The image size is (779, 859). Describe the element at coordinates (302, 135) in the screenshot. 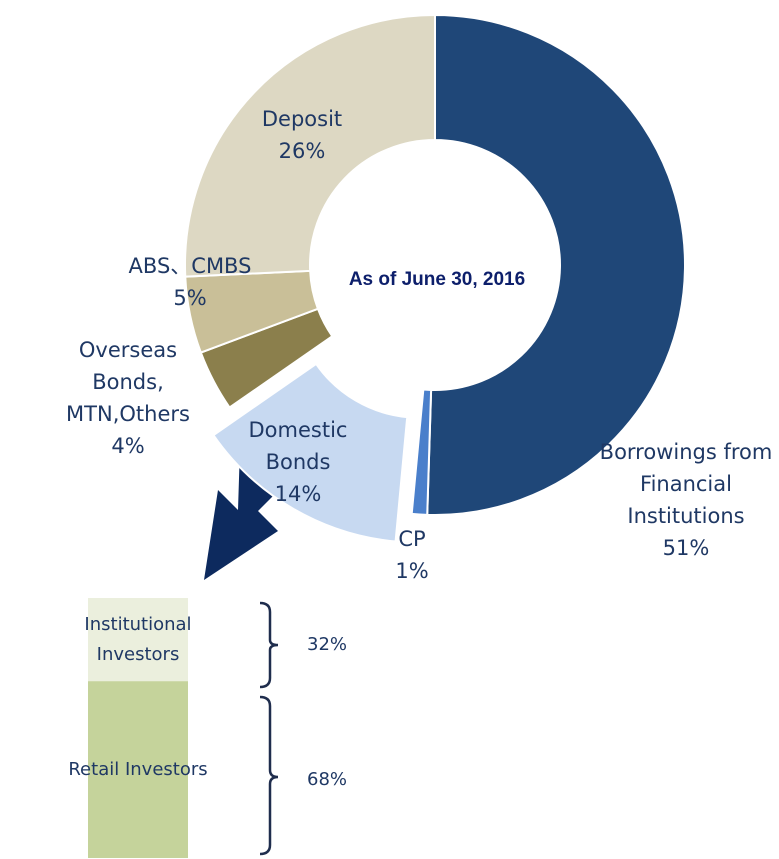

I see `segment-label: Deposit 26%` at that location.